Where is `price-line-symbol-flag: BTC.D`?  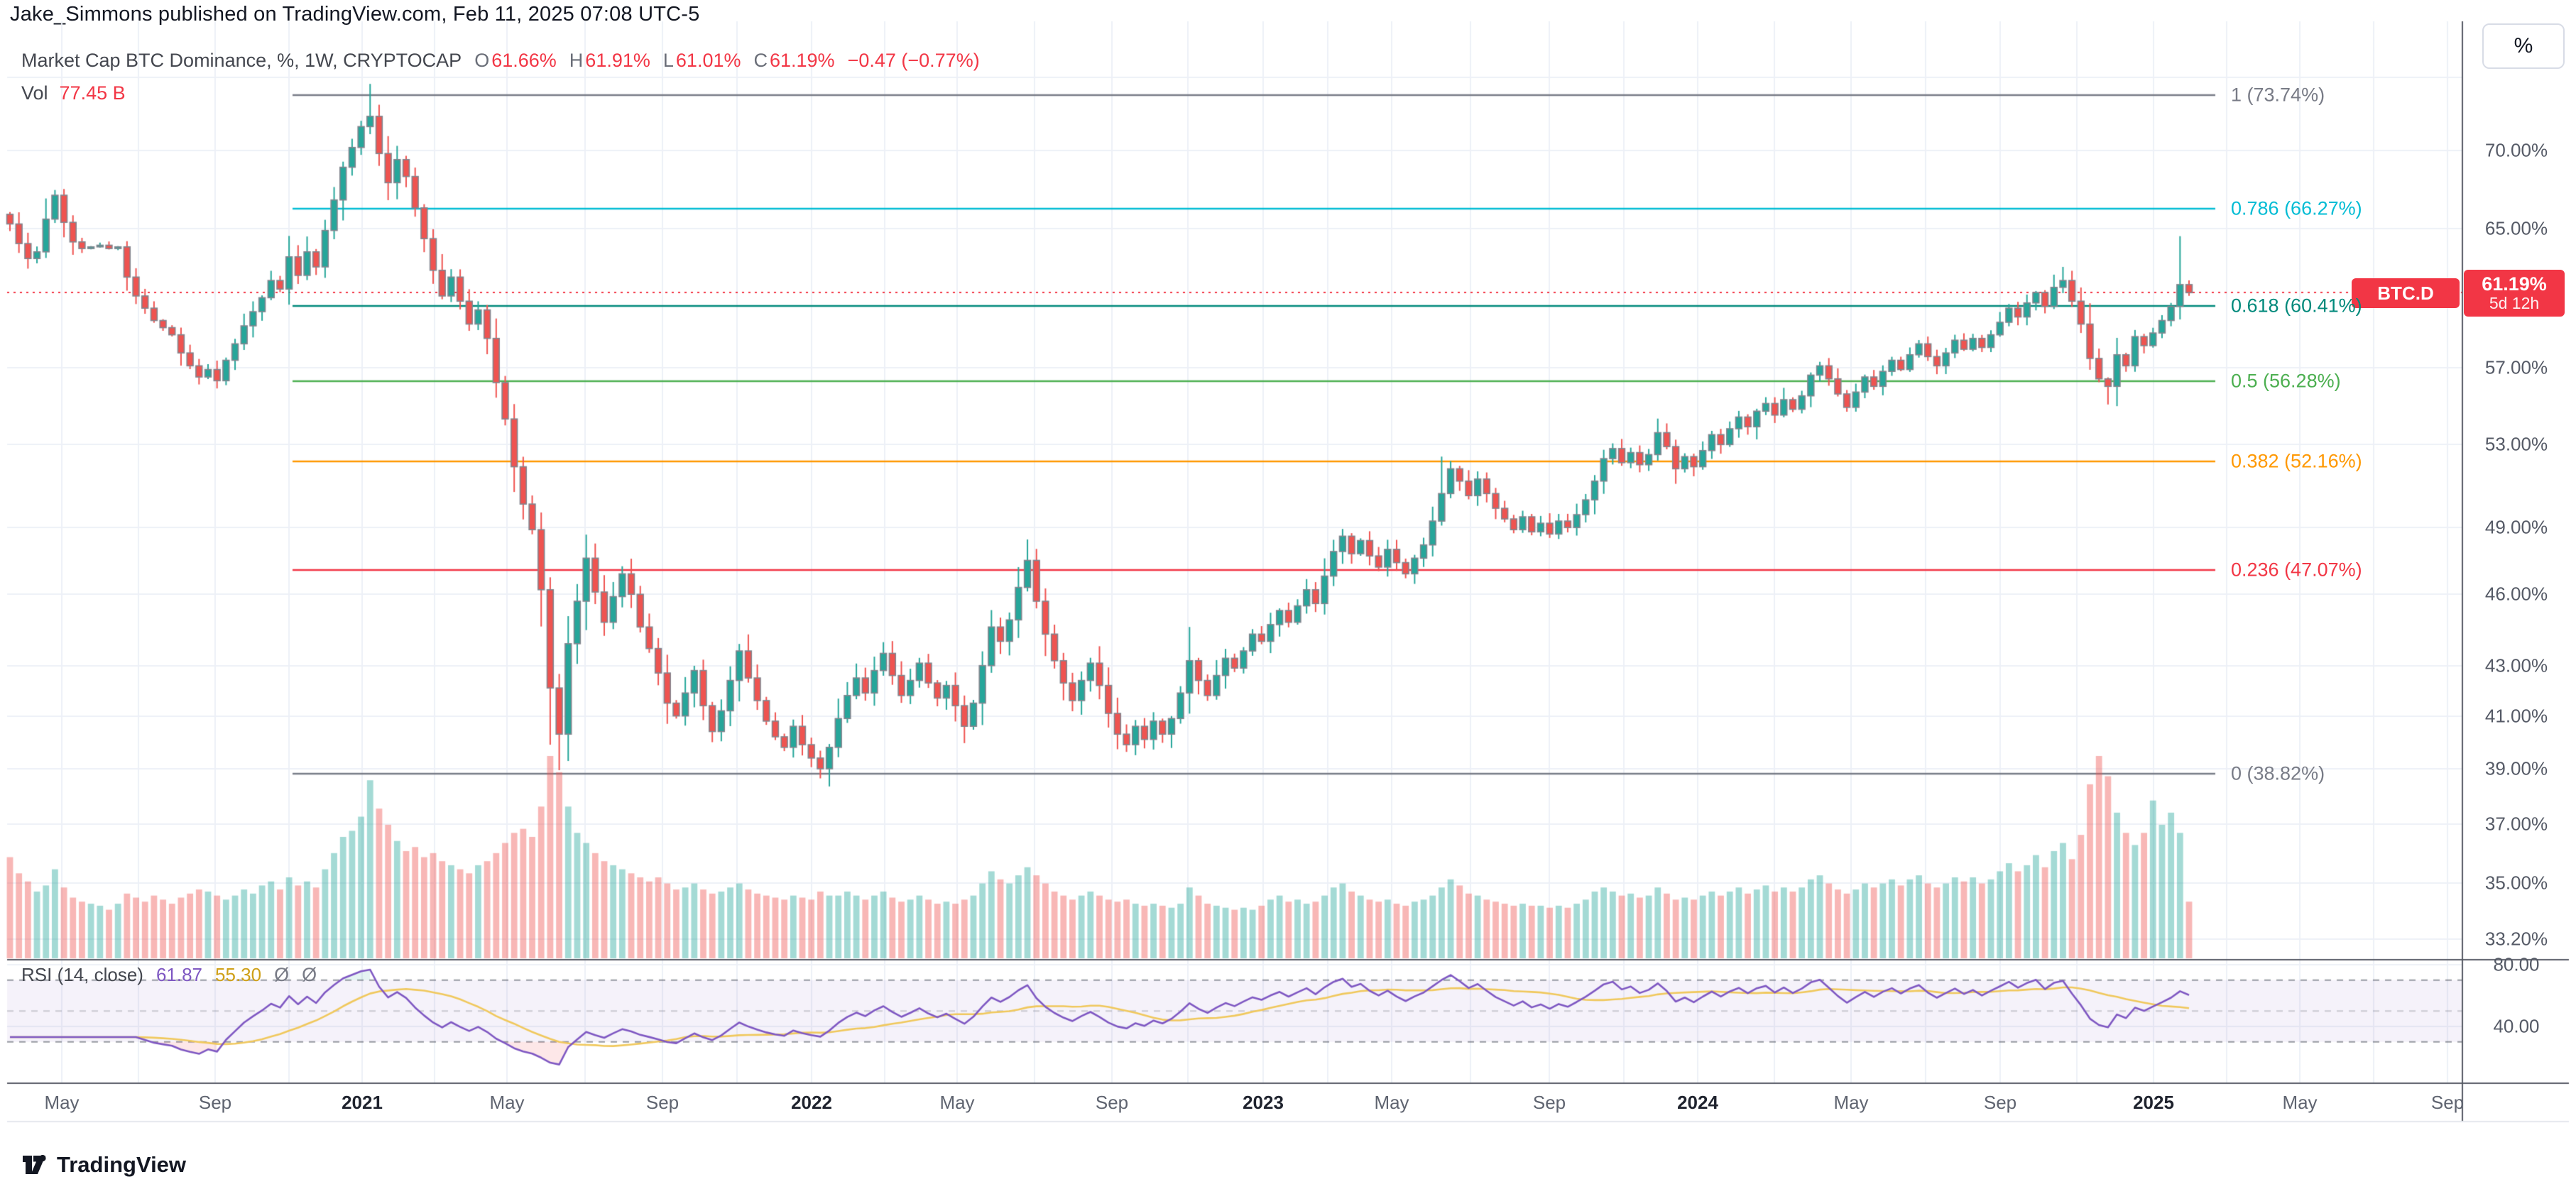
price-line-symbol-flag: BTC.D is located at coordinates (2406, 293).